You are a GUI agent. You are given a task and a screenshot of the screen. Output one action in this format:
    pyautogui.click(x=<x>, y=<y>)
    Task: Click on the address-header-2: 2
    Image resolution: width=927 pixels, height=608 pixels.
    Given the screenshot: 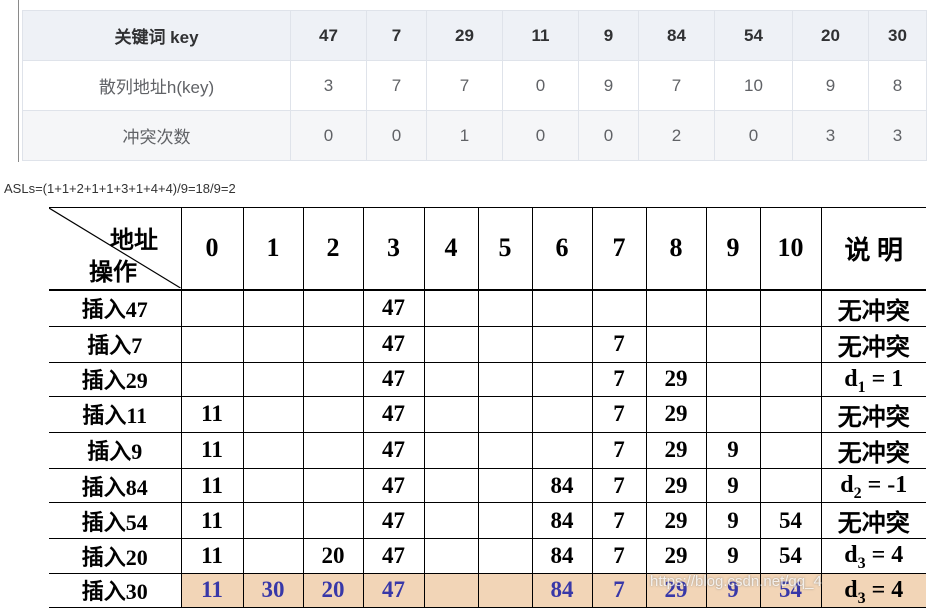 What is the action you would take?
    pyautogui.click(x=333, y=249)
    